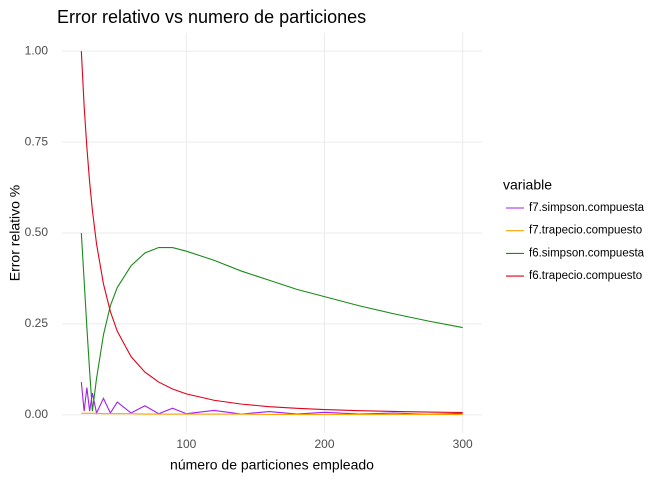 The image size is (672, 480). Describe the element at coordinates (463, 444) in the screenshot. I see `x-tick-label: 300` at that location.